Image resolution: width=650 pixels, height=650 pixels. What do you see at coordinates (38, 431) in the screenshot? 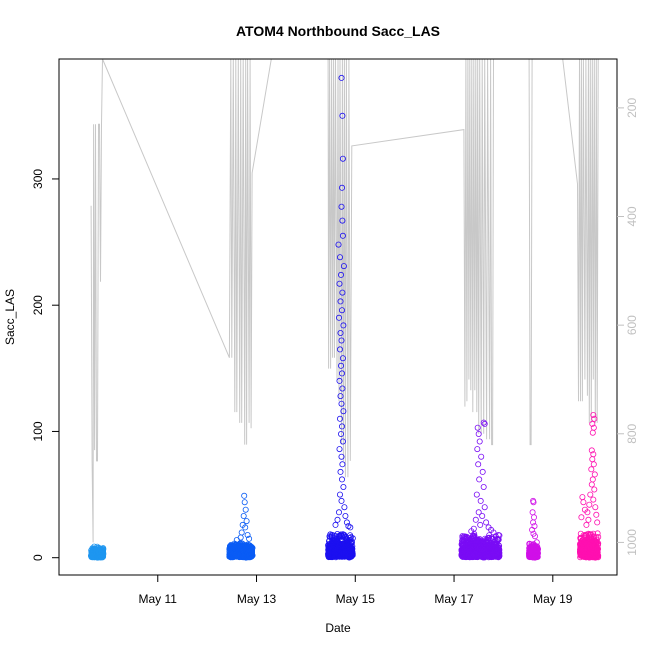
I see `y-tick-label: 100` at bounding box center [38, 431].